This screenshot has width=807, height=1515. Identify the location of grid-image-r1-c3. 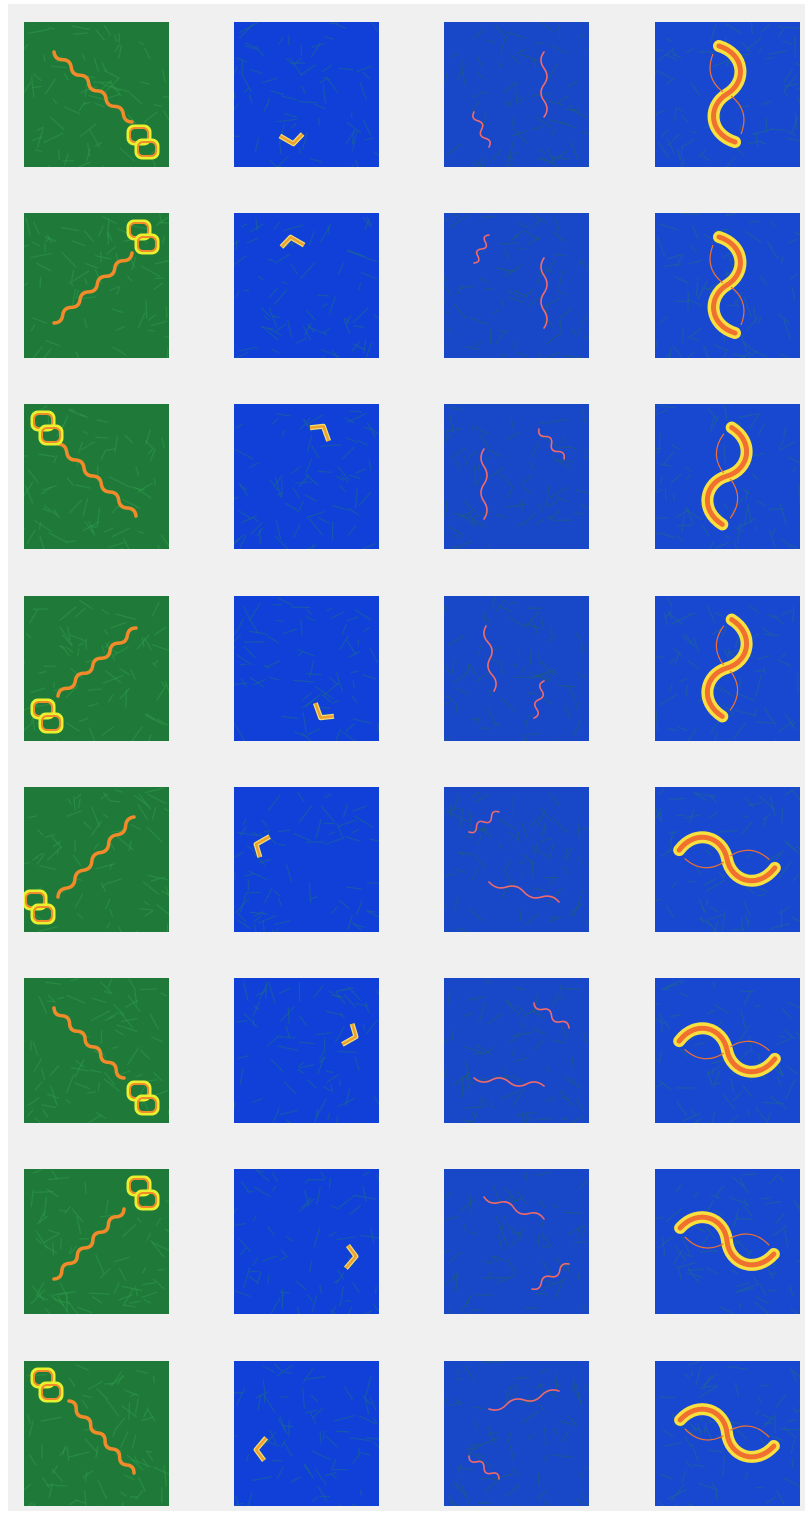
(516, 94).